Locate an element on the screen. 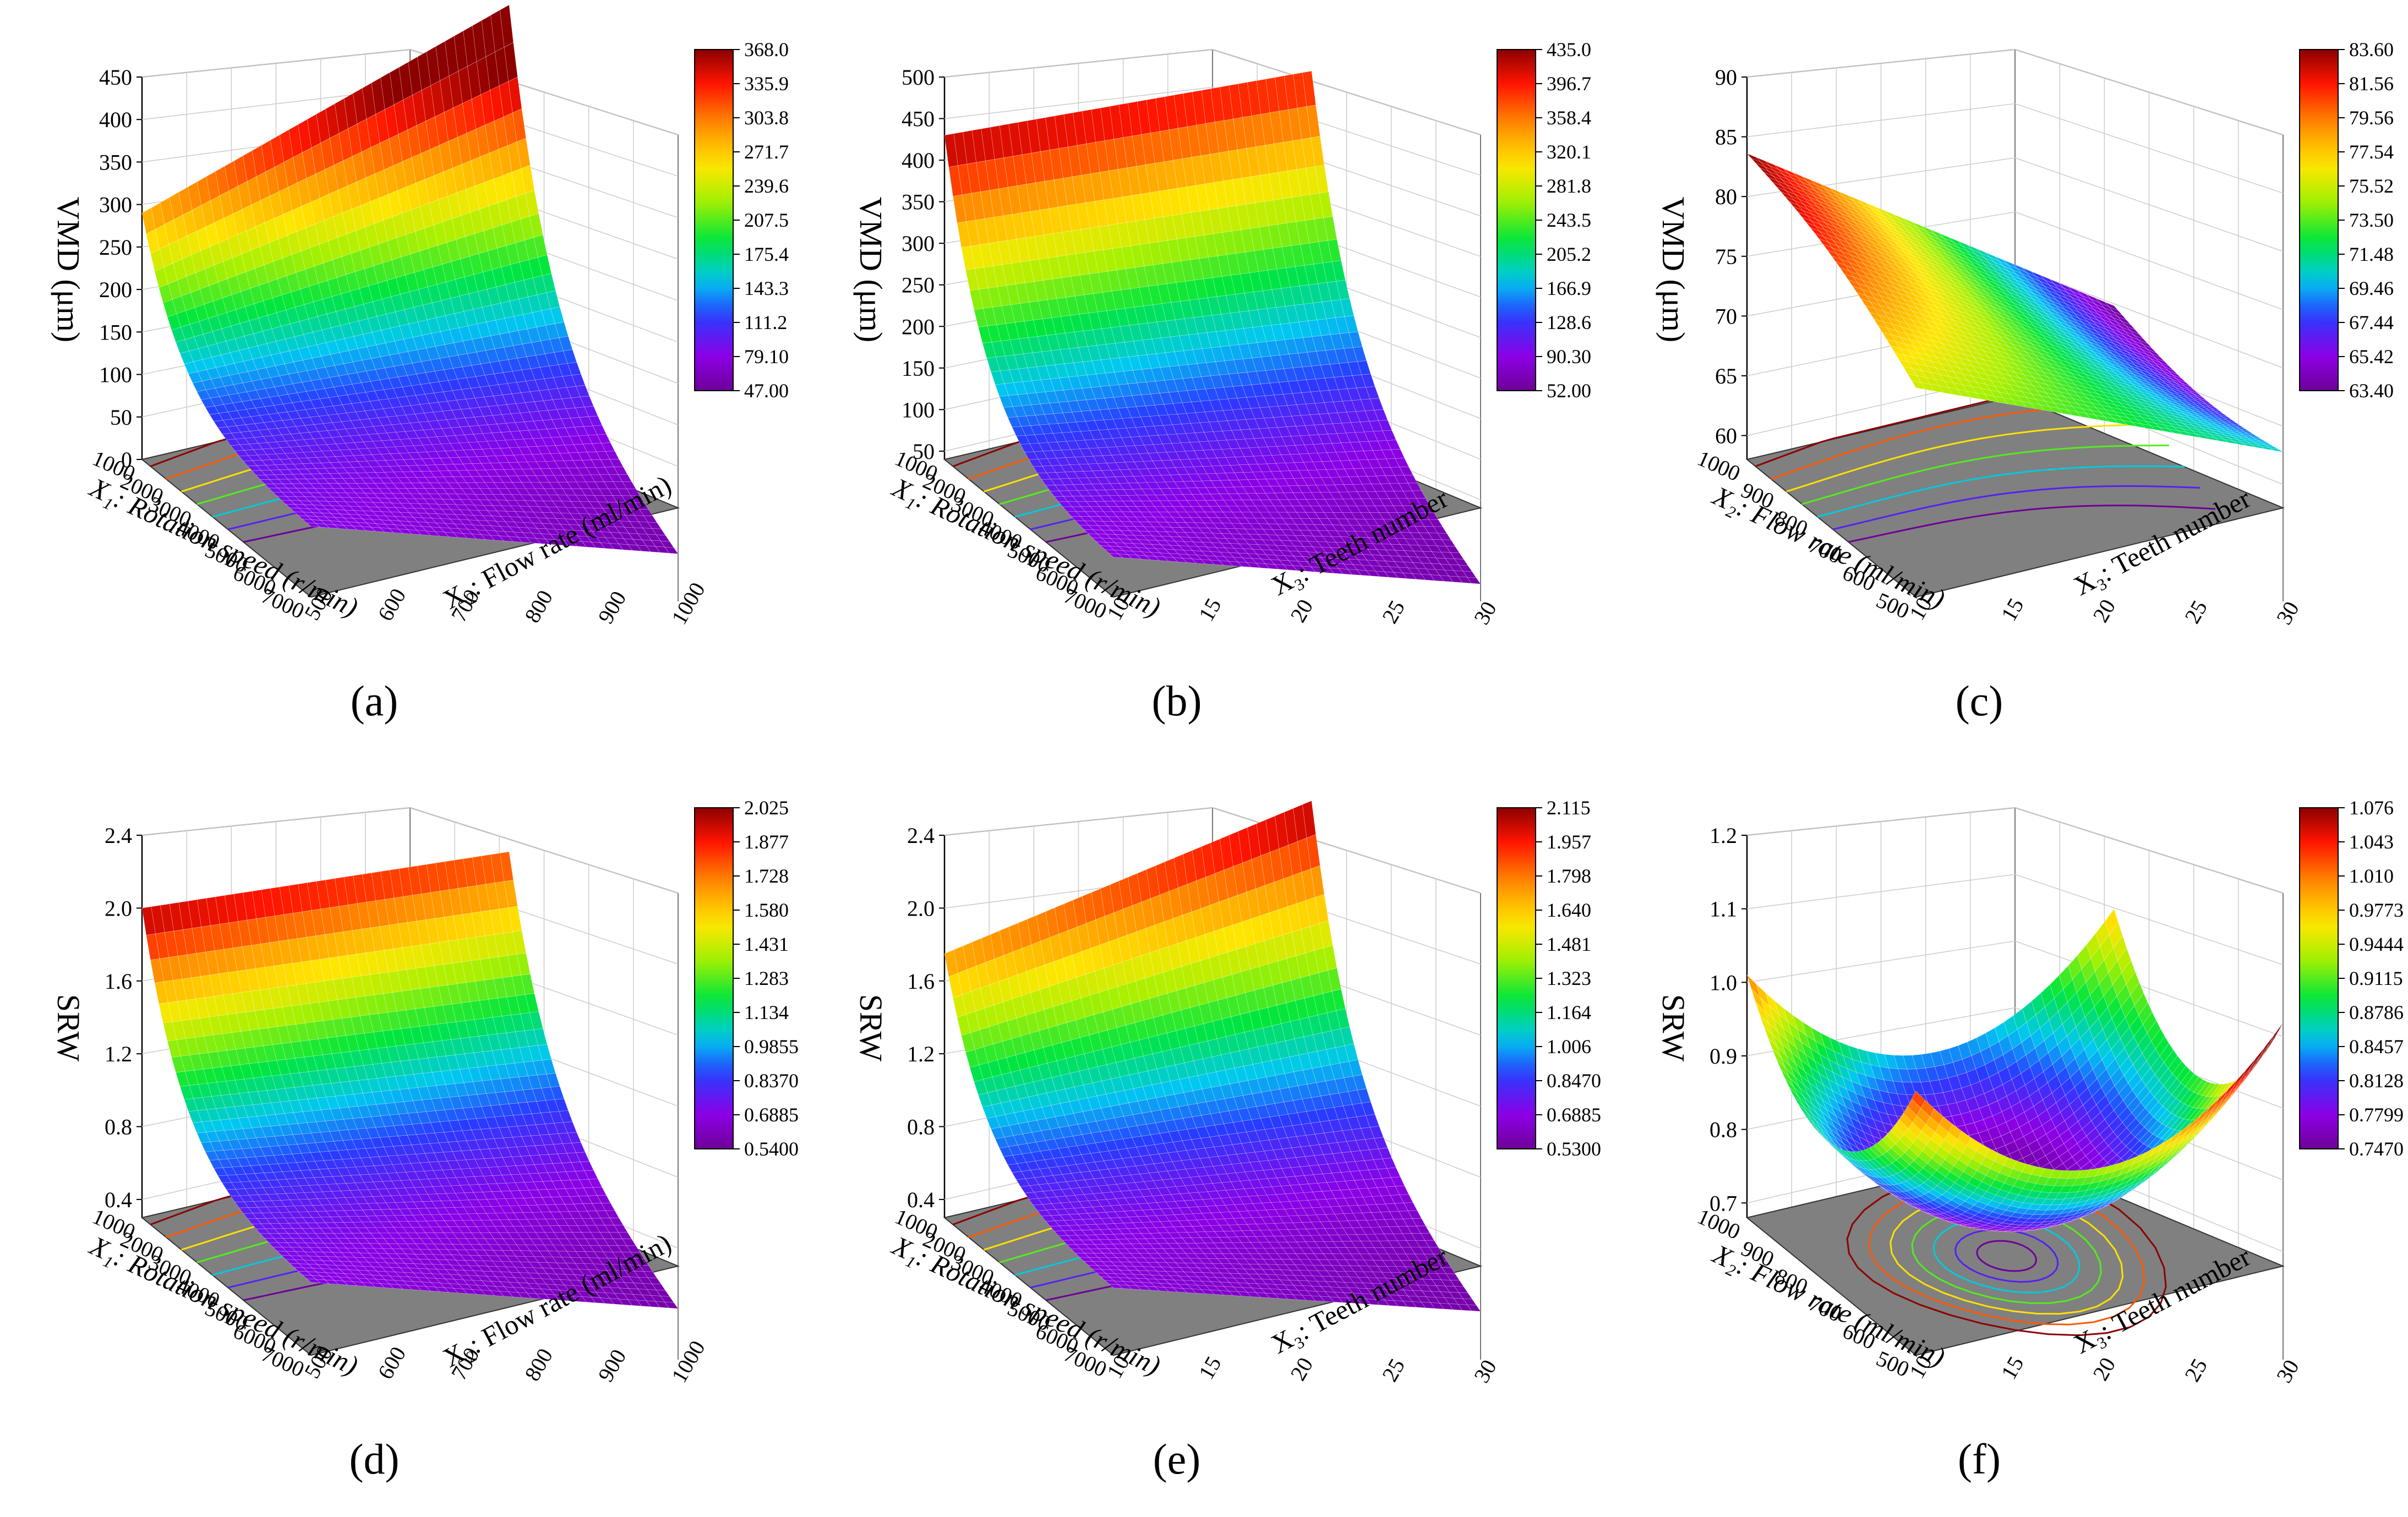 The width and height of the screenshot is (2408, 1517). z-tick-label: 350 is located at coordinates (115, 162).